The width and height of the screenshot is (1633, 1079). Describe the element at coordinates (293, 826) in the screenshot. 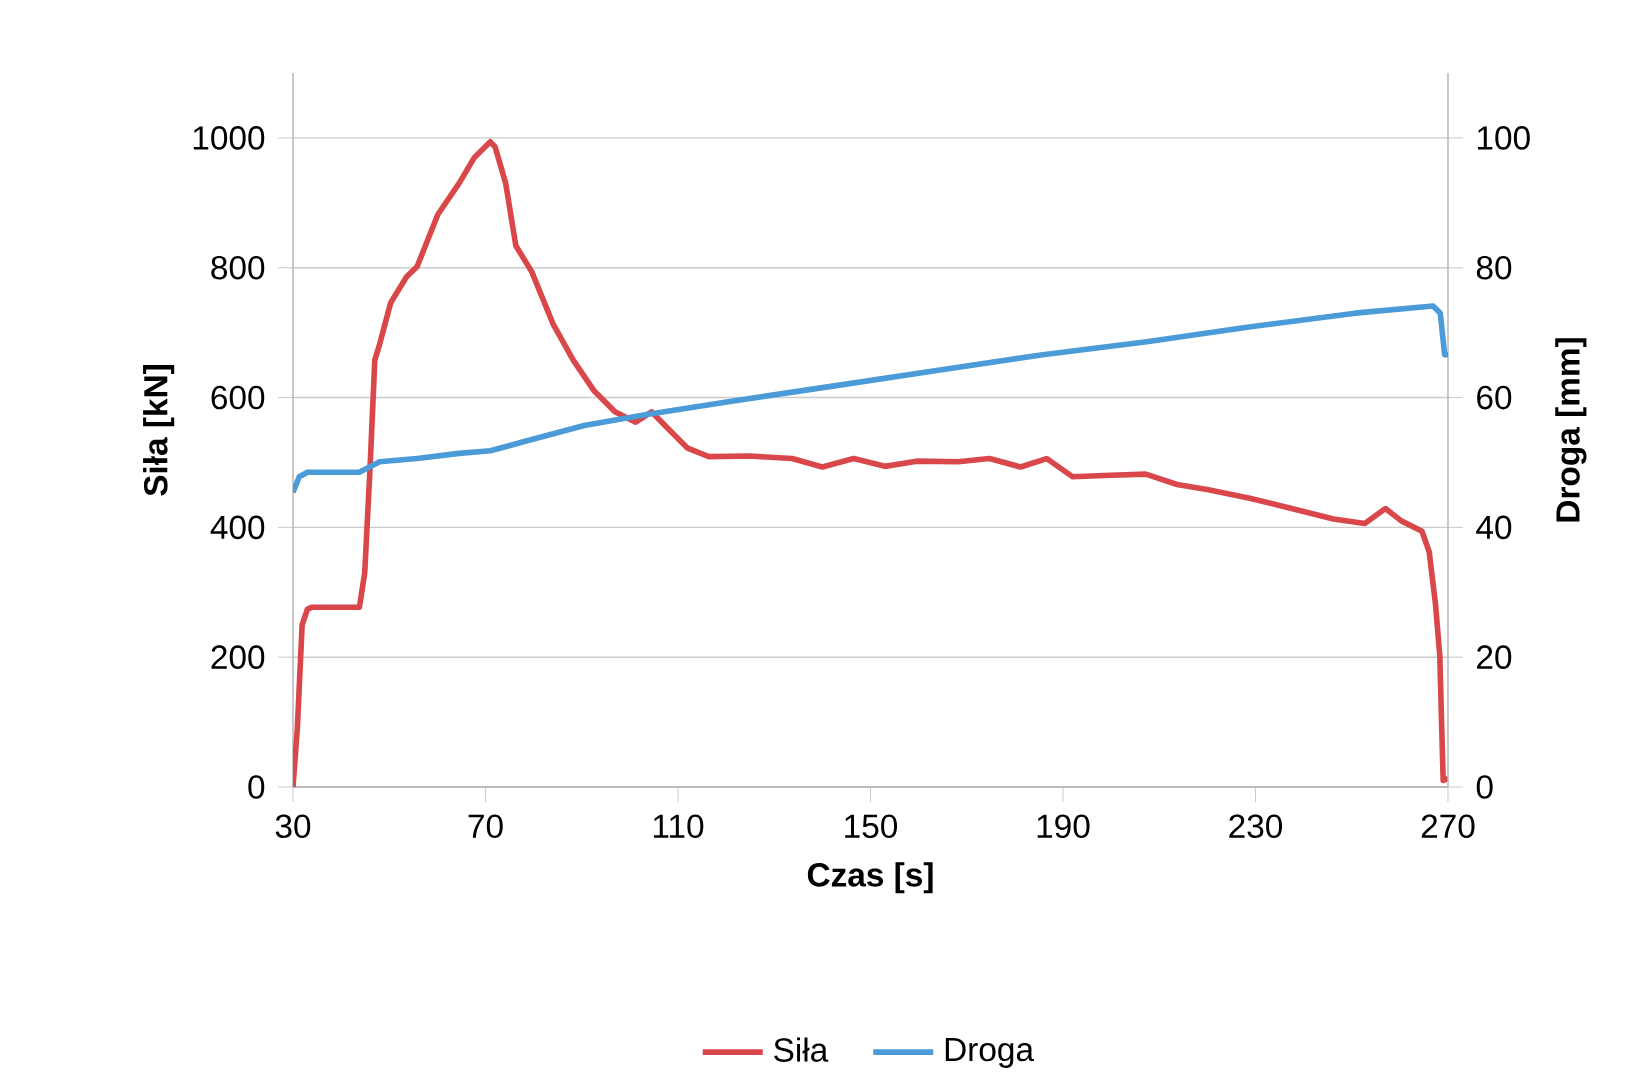

I see `x-tick-label: 30` at that location.